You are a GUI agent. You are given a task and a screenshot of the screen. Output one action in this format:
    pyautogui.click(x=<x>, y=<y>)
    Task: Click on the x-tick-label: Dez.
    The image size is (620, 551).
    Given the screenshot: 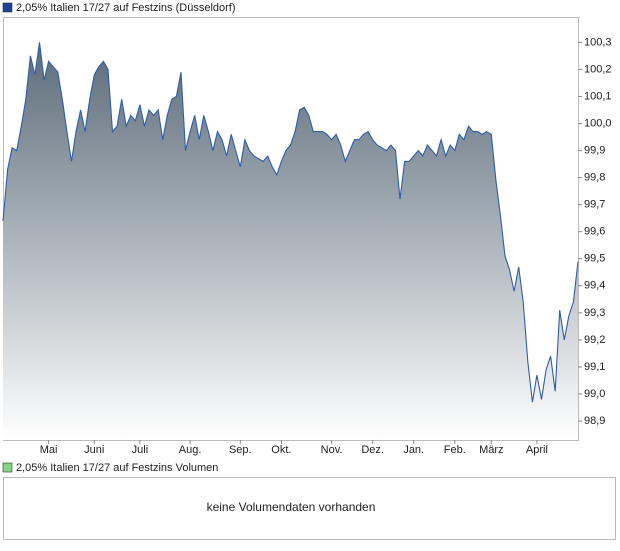 What is the action you would take?
    pyautogui.click(x=372, y=450)
    